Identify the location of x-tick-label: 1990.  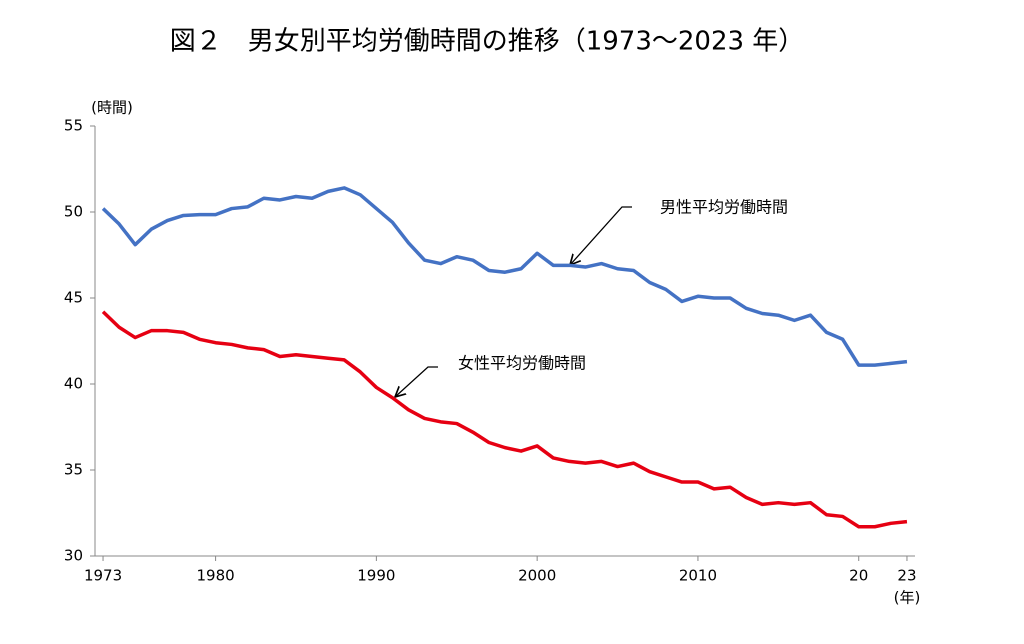
(376, 576).